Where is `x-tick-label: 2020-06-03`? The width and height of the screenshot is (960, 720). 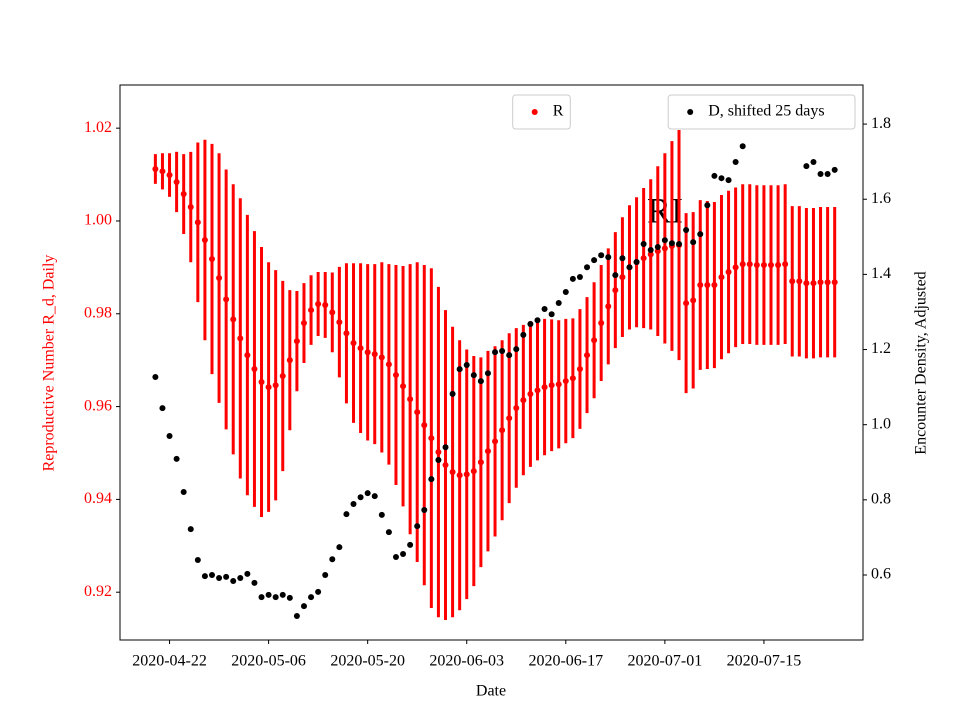
x-tick-label: 2020-06-03 is located at coordinates (466, 661).